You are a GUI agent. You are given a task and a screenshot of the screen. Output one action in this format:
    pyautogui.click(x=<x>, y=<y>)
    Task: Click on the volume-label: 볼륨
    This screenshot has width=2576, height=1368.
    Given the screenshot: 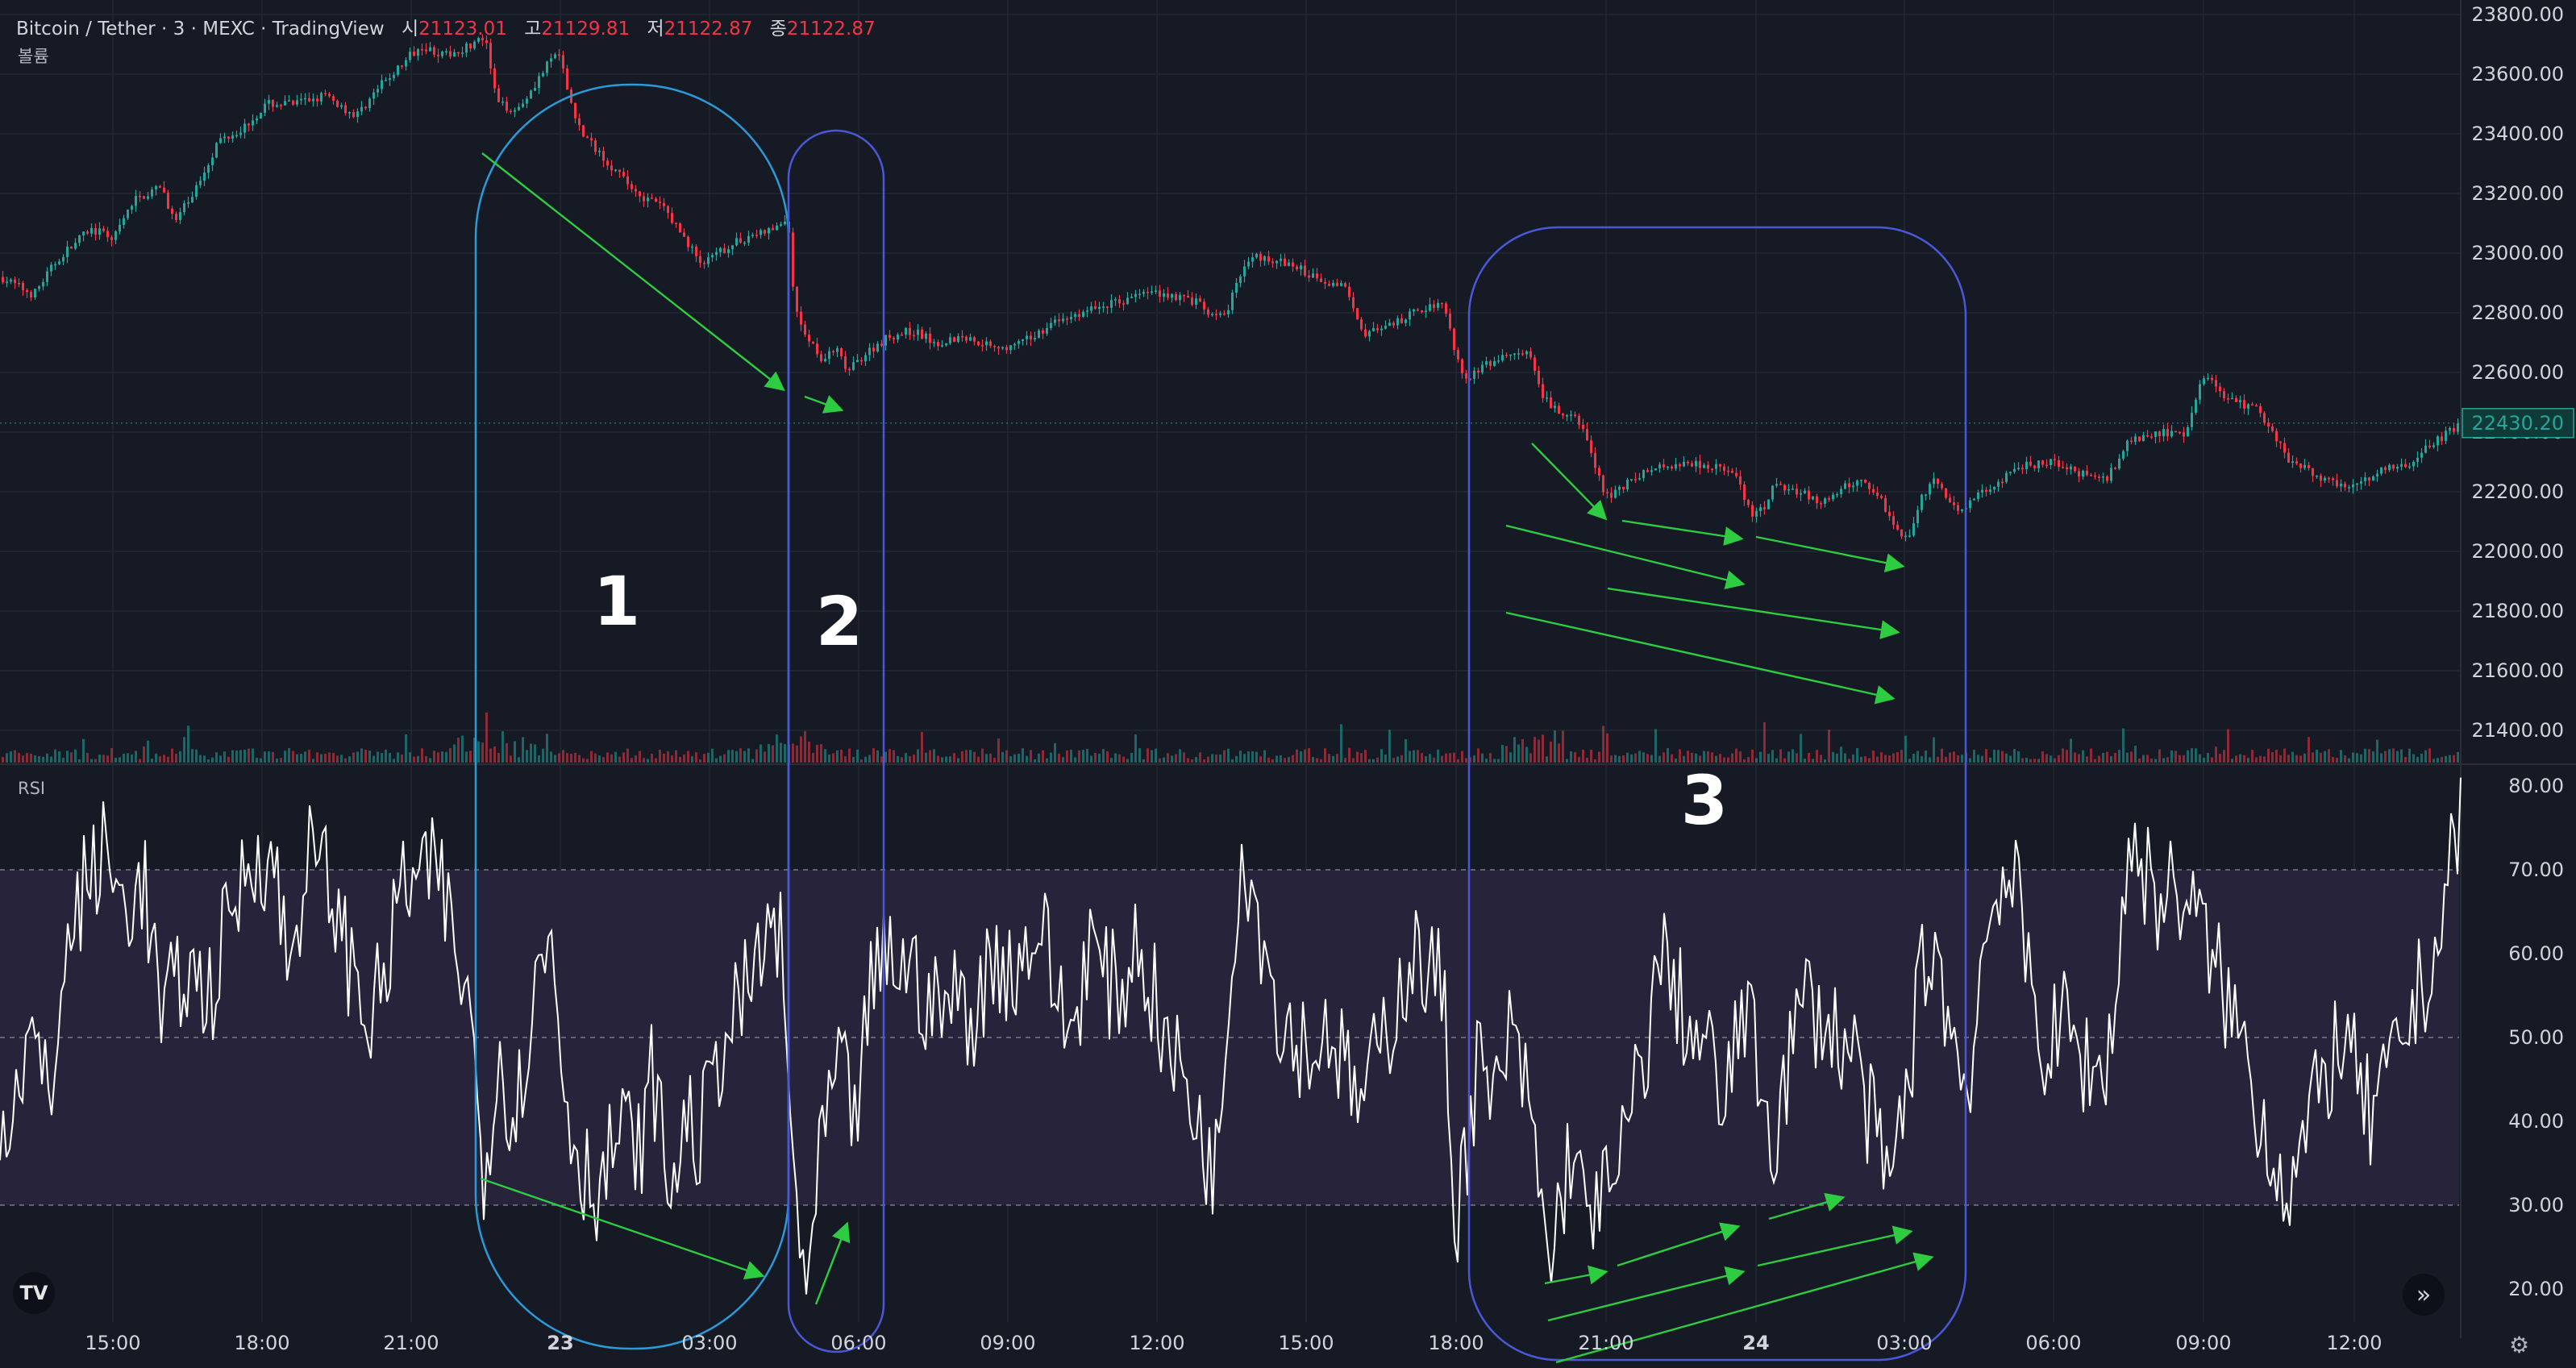 What is the action you would take?
    pyautogui.click(x=34, y=56)
    